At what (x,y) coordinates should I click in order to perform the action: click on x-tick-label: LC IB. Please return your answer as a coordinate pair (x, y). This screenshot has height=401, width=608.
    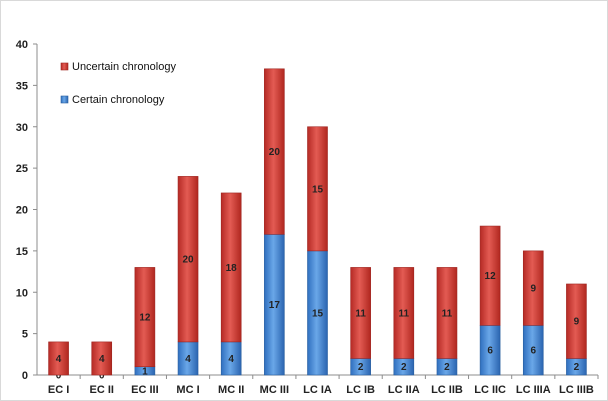
    Looking at the image, I should click on (360, 390).